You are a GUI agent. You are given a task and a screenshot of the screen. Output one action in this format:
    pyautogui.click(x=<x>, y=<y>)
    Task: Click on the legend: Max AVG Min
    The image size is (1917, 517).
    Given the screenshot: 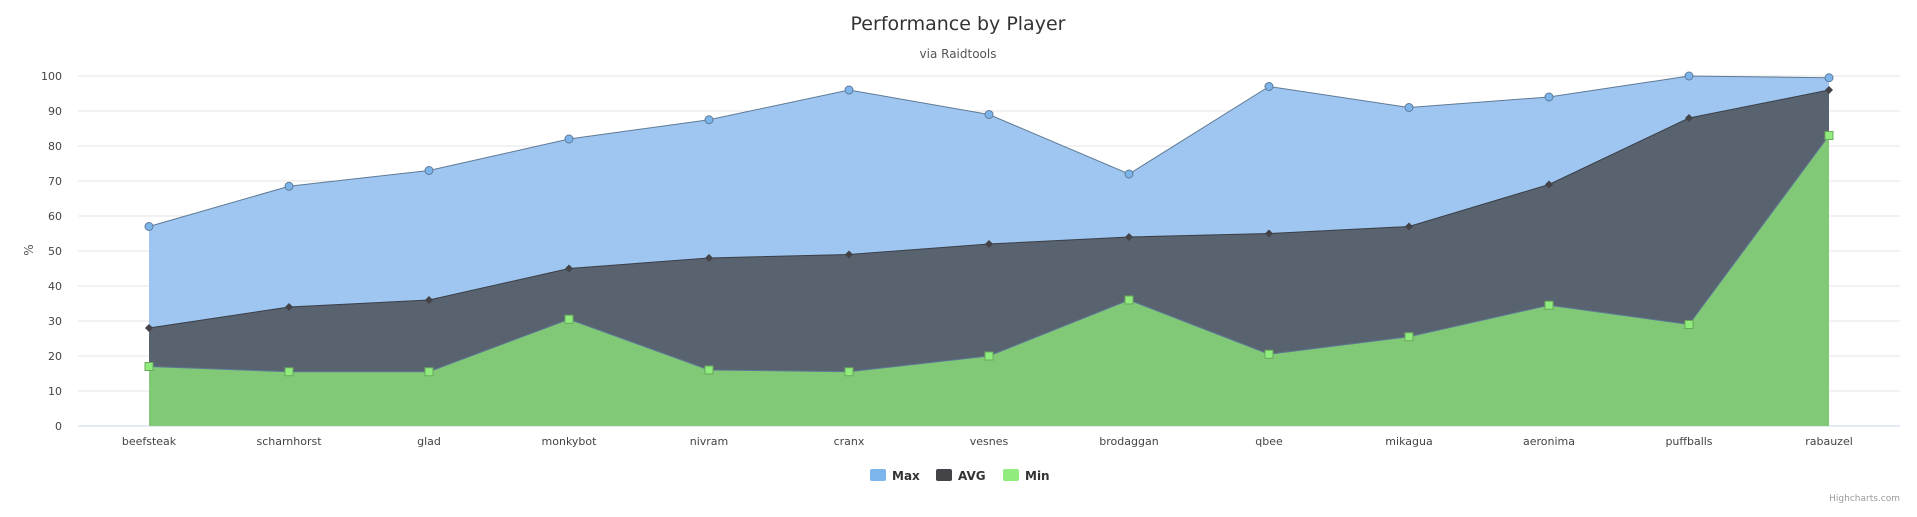 What is the action you would take?
    pyautogui.click(x=960, y=476)
    